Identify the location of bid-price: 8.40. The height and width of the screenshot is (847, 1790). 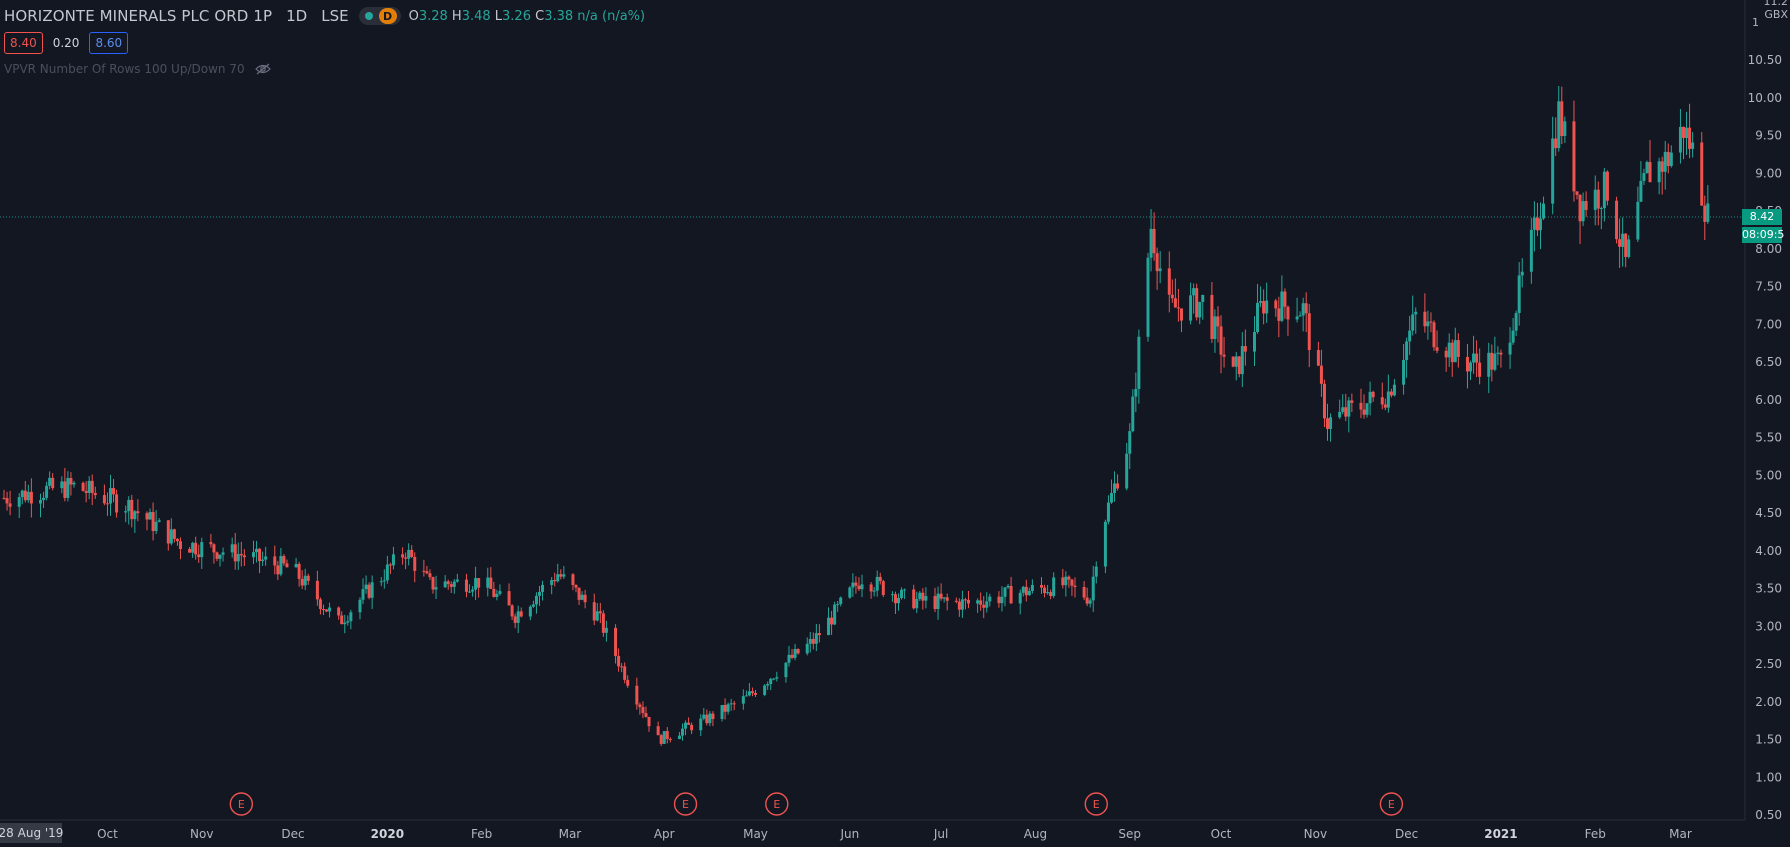
(23, 43).